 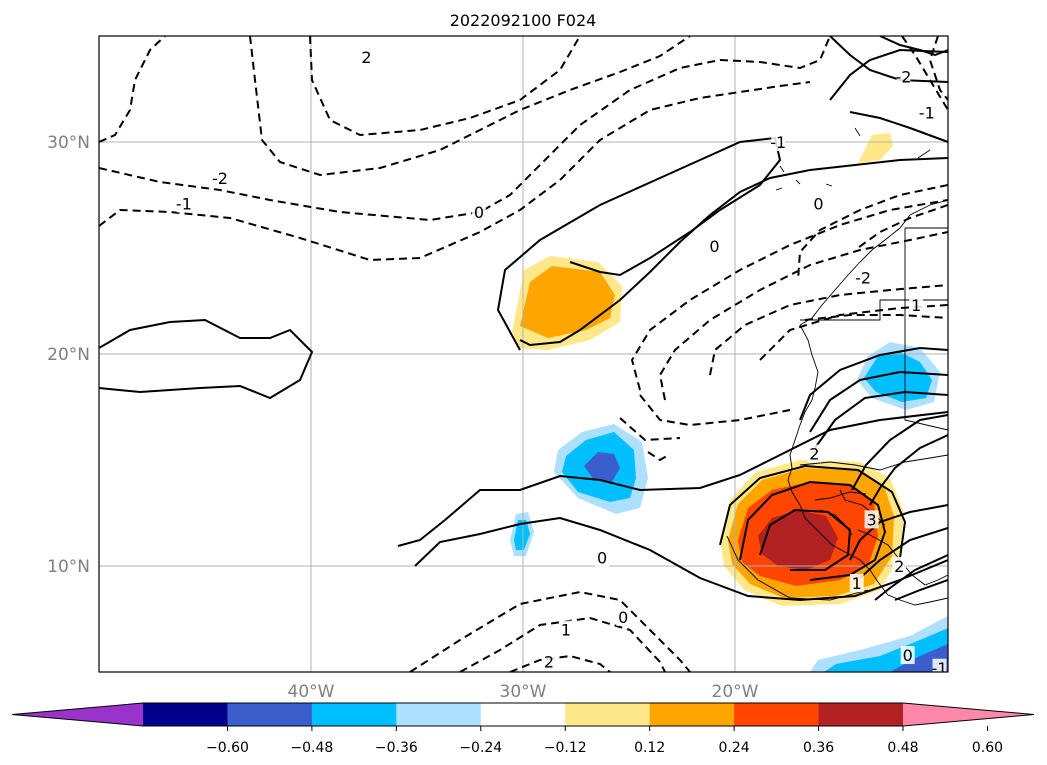 What do you see at coordinates (602, 467) in the screenshot?
I see `negative-anomaly-central-peak` at bounding box center [602, 467].